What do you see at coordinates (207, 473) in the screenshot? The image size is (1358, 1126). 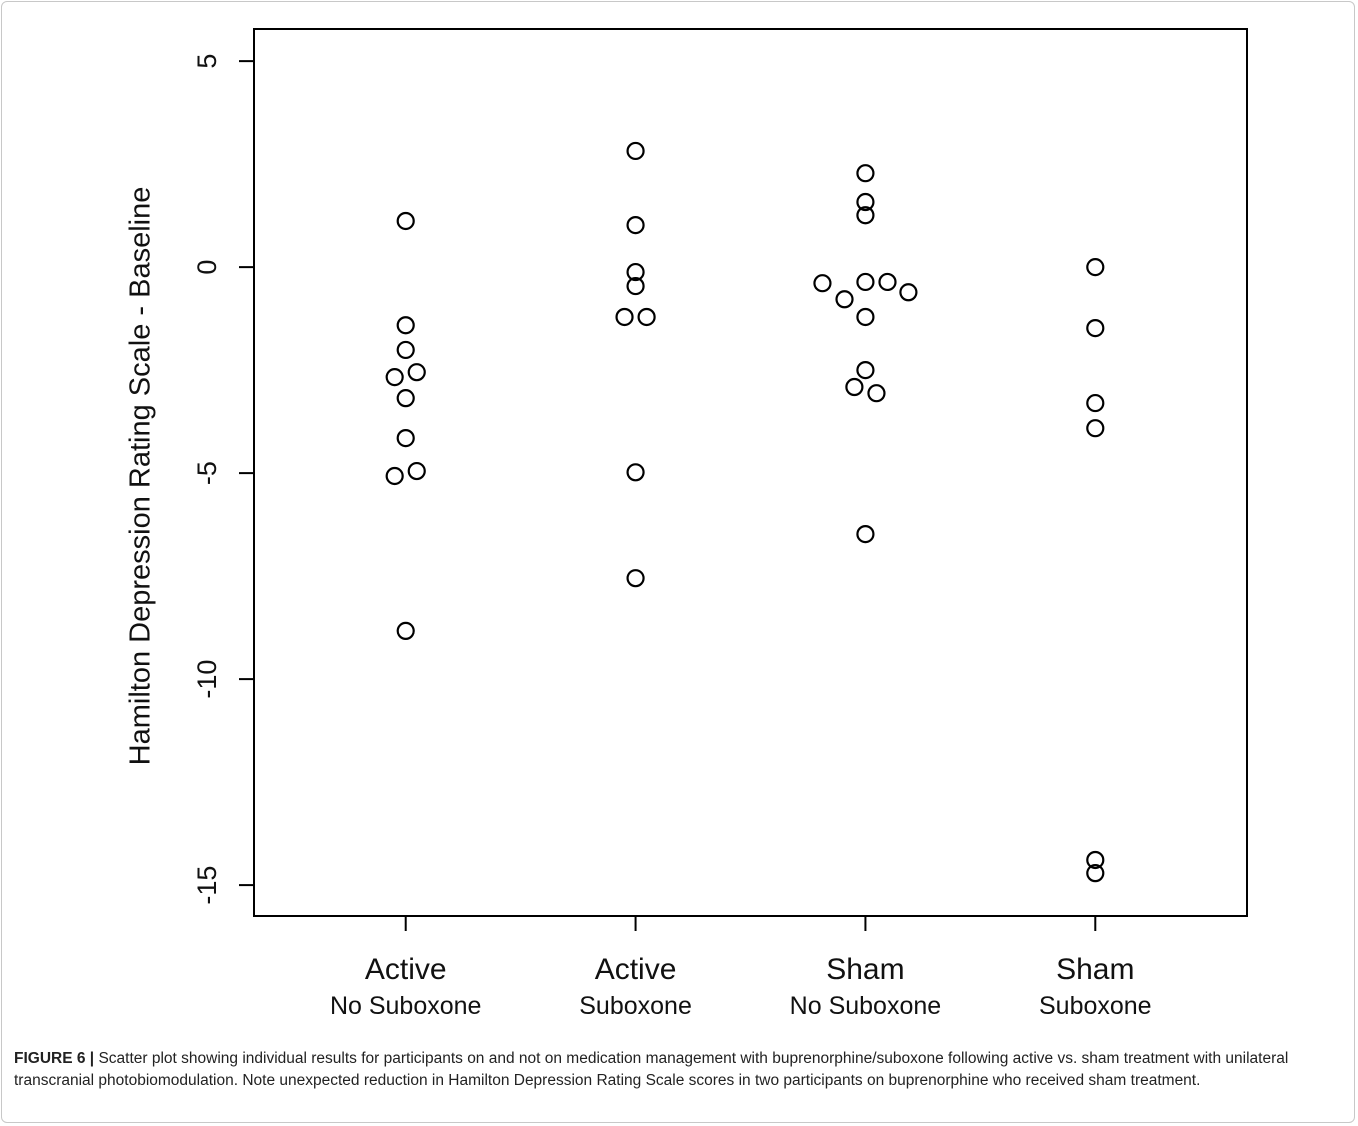 I see `y-tick-label: -5` at bounding box center [207, 473].